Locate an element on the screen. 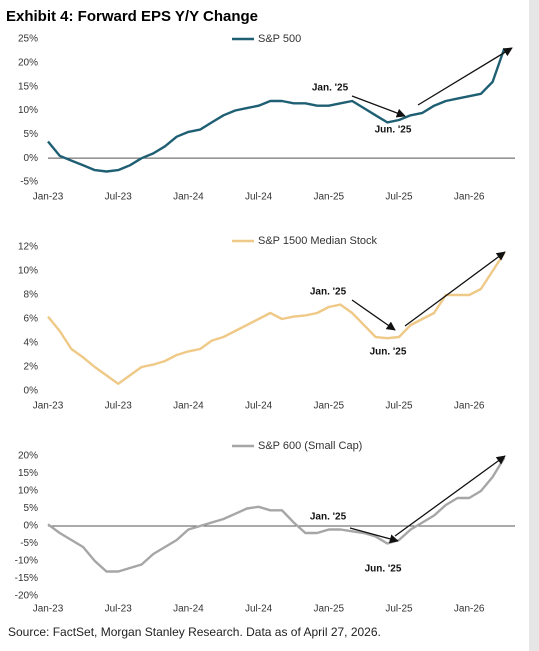 The width and height of the screenshot is (539, 651). y-tick-label: 6% is located at coordinates (31, 319).